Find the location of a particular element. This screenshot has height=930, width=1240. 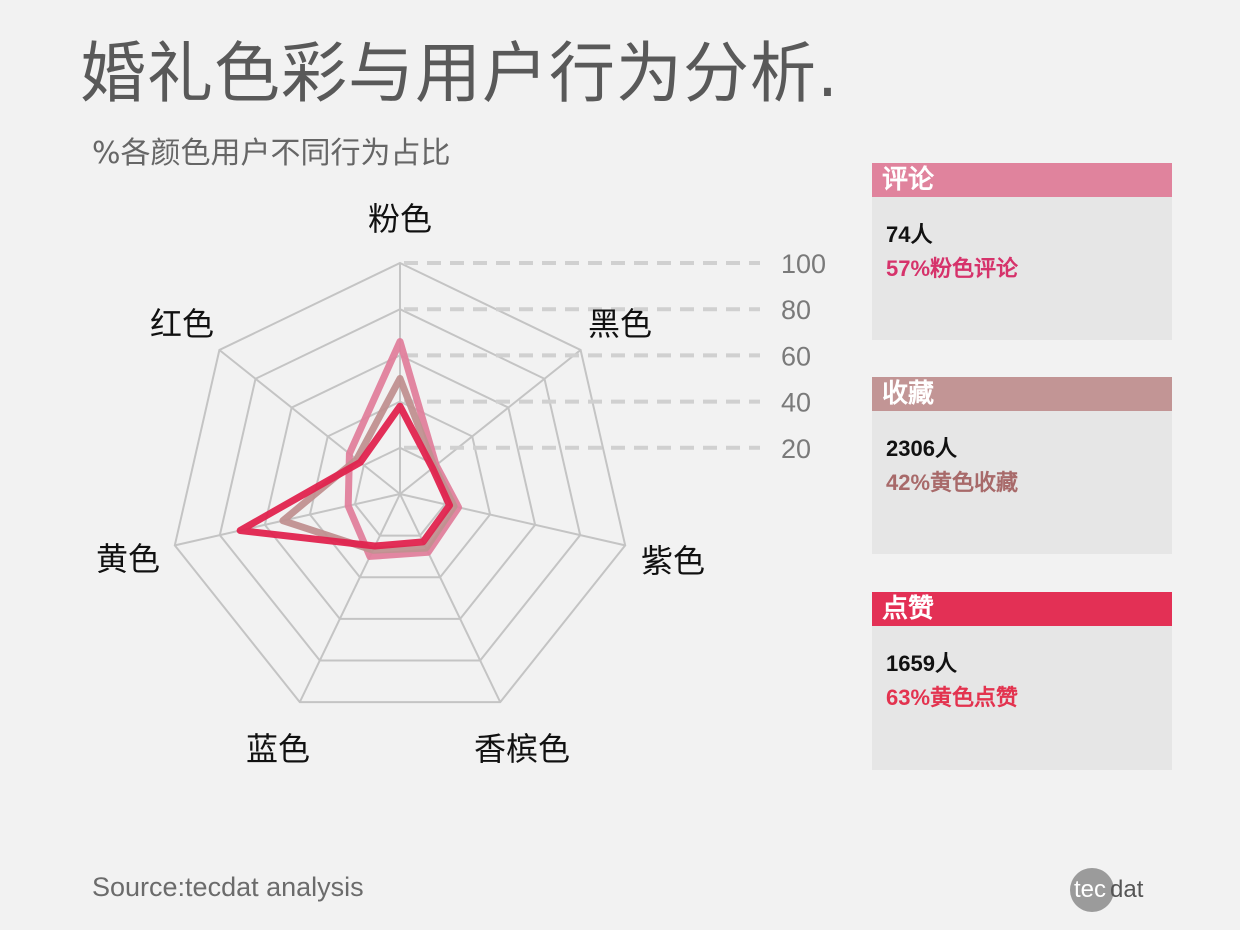

axis-label: 香槟色 is located at coordinates (522, 749).